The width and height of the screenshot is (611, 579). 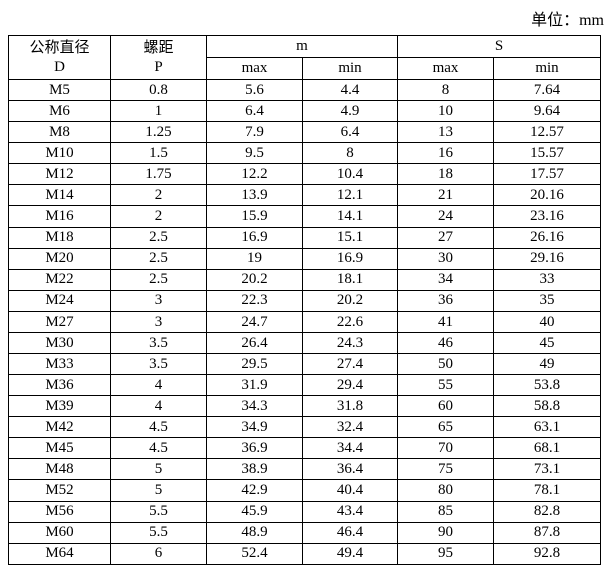 What do you see at coordinates (254, 427) in the screenshot?
I see `cell-m-max: 34.9` at bounding box center [254, 427].